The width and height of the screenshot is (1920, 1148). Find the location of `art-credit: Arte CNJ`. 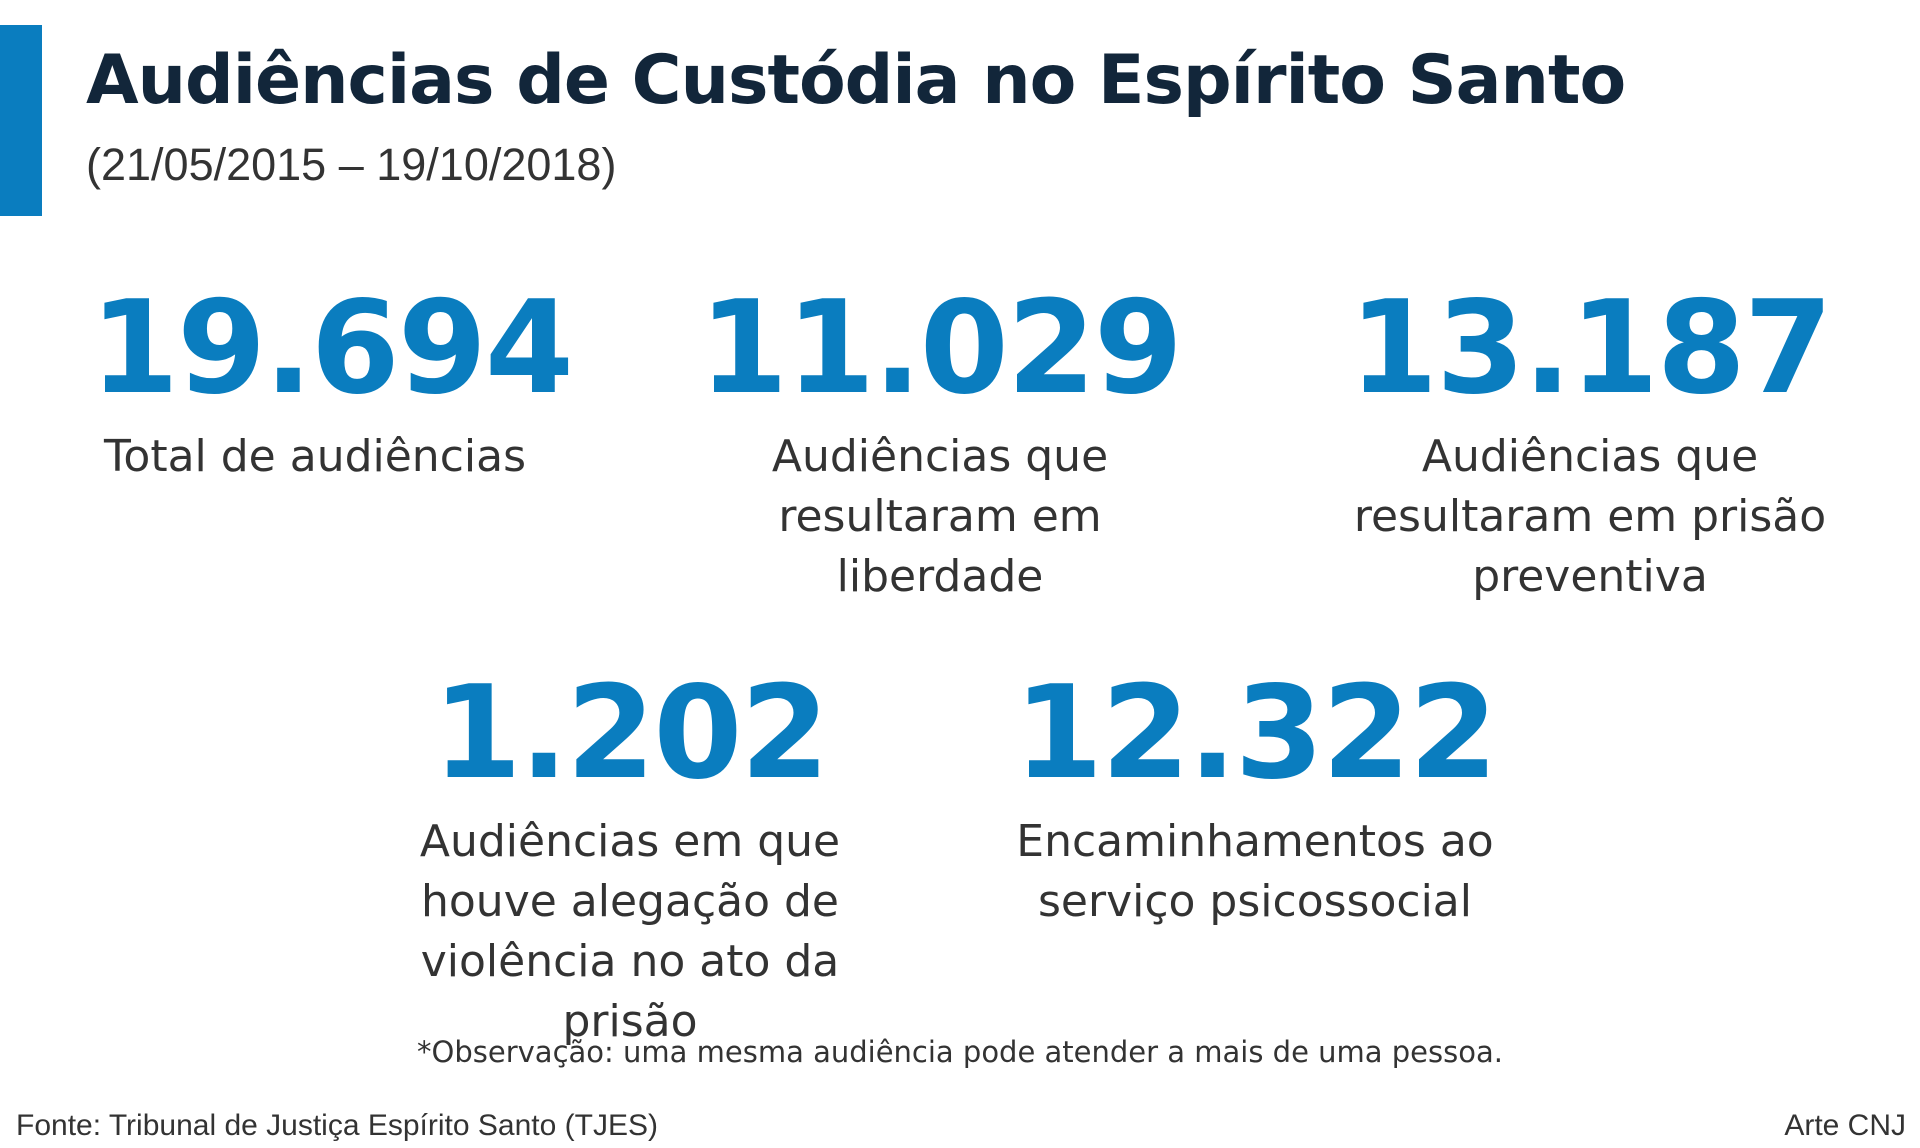

art-credit: Arte CNJ is located at coordinates (1845, 1125).